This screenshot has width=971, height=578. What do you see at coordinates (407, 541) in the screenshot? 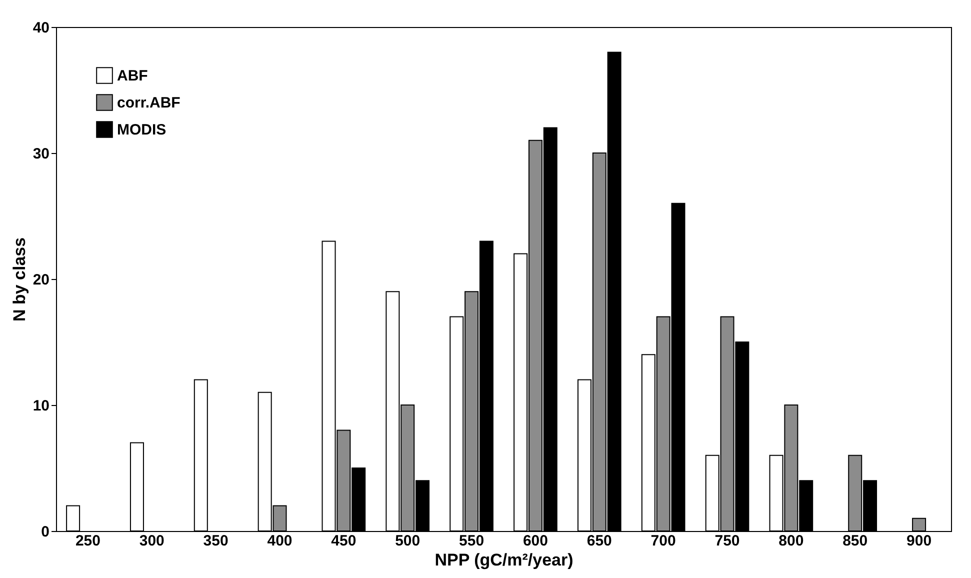
I see `x-tick-label: 500` at bounding box center [407, 541].